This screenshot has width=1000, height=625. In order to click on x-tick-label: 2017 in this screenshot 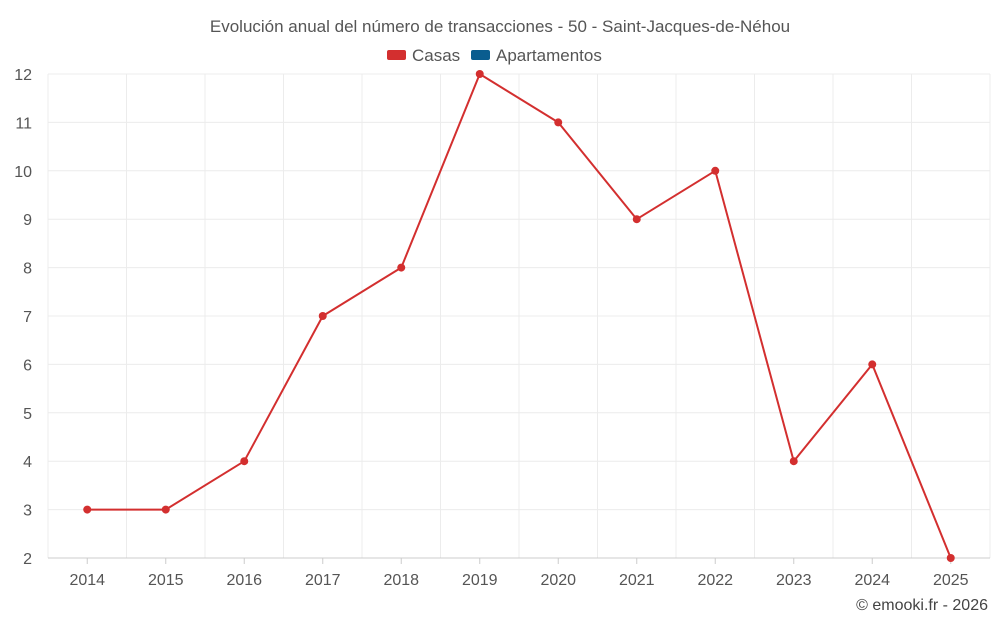, I will do `click(323, 580)`.